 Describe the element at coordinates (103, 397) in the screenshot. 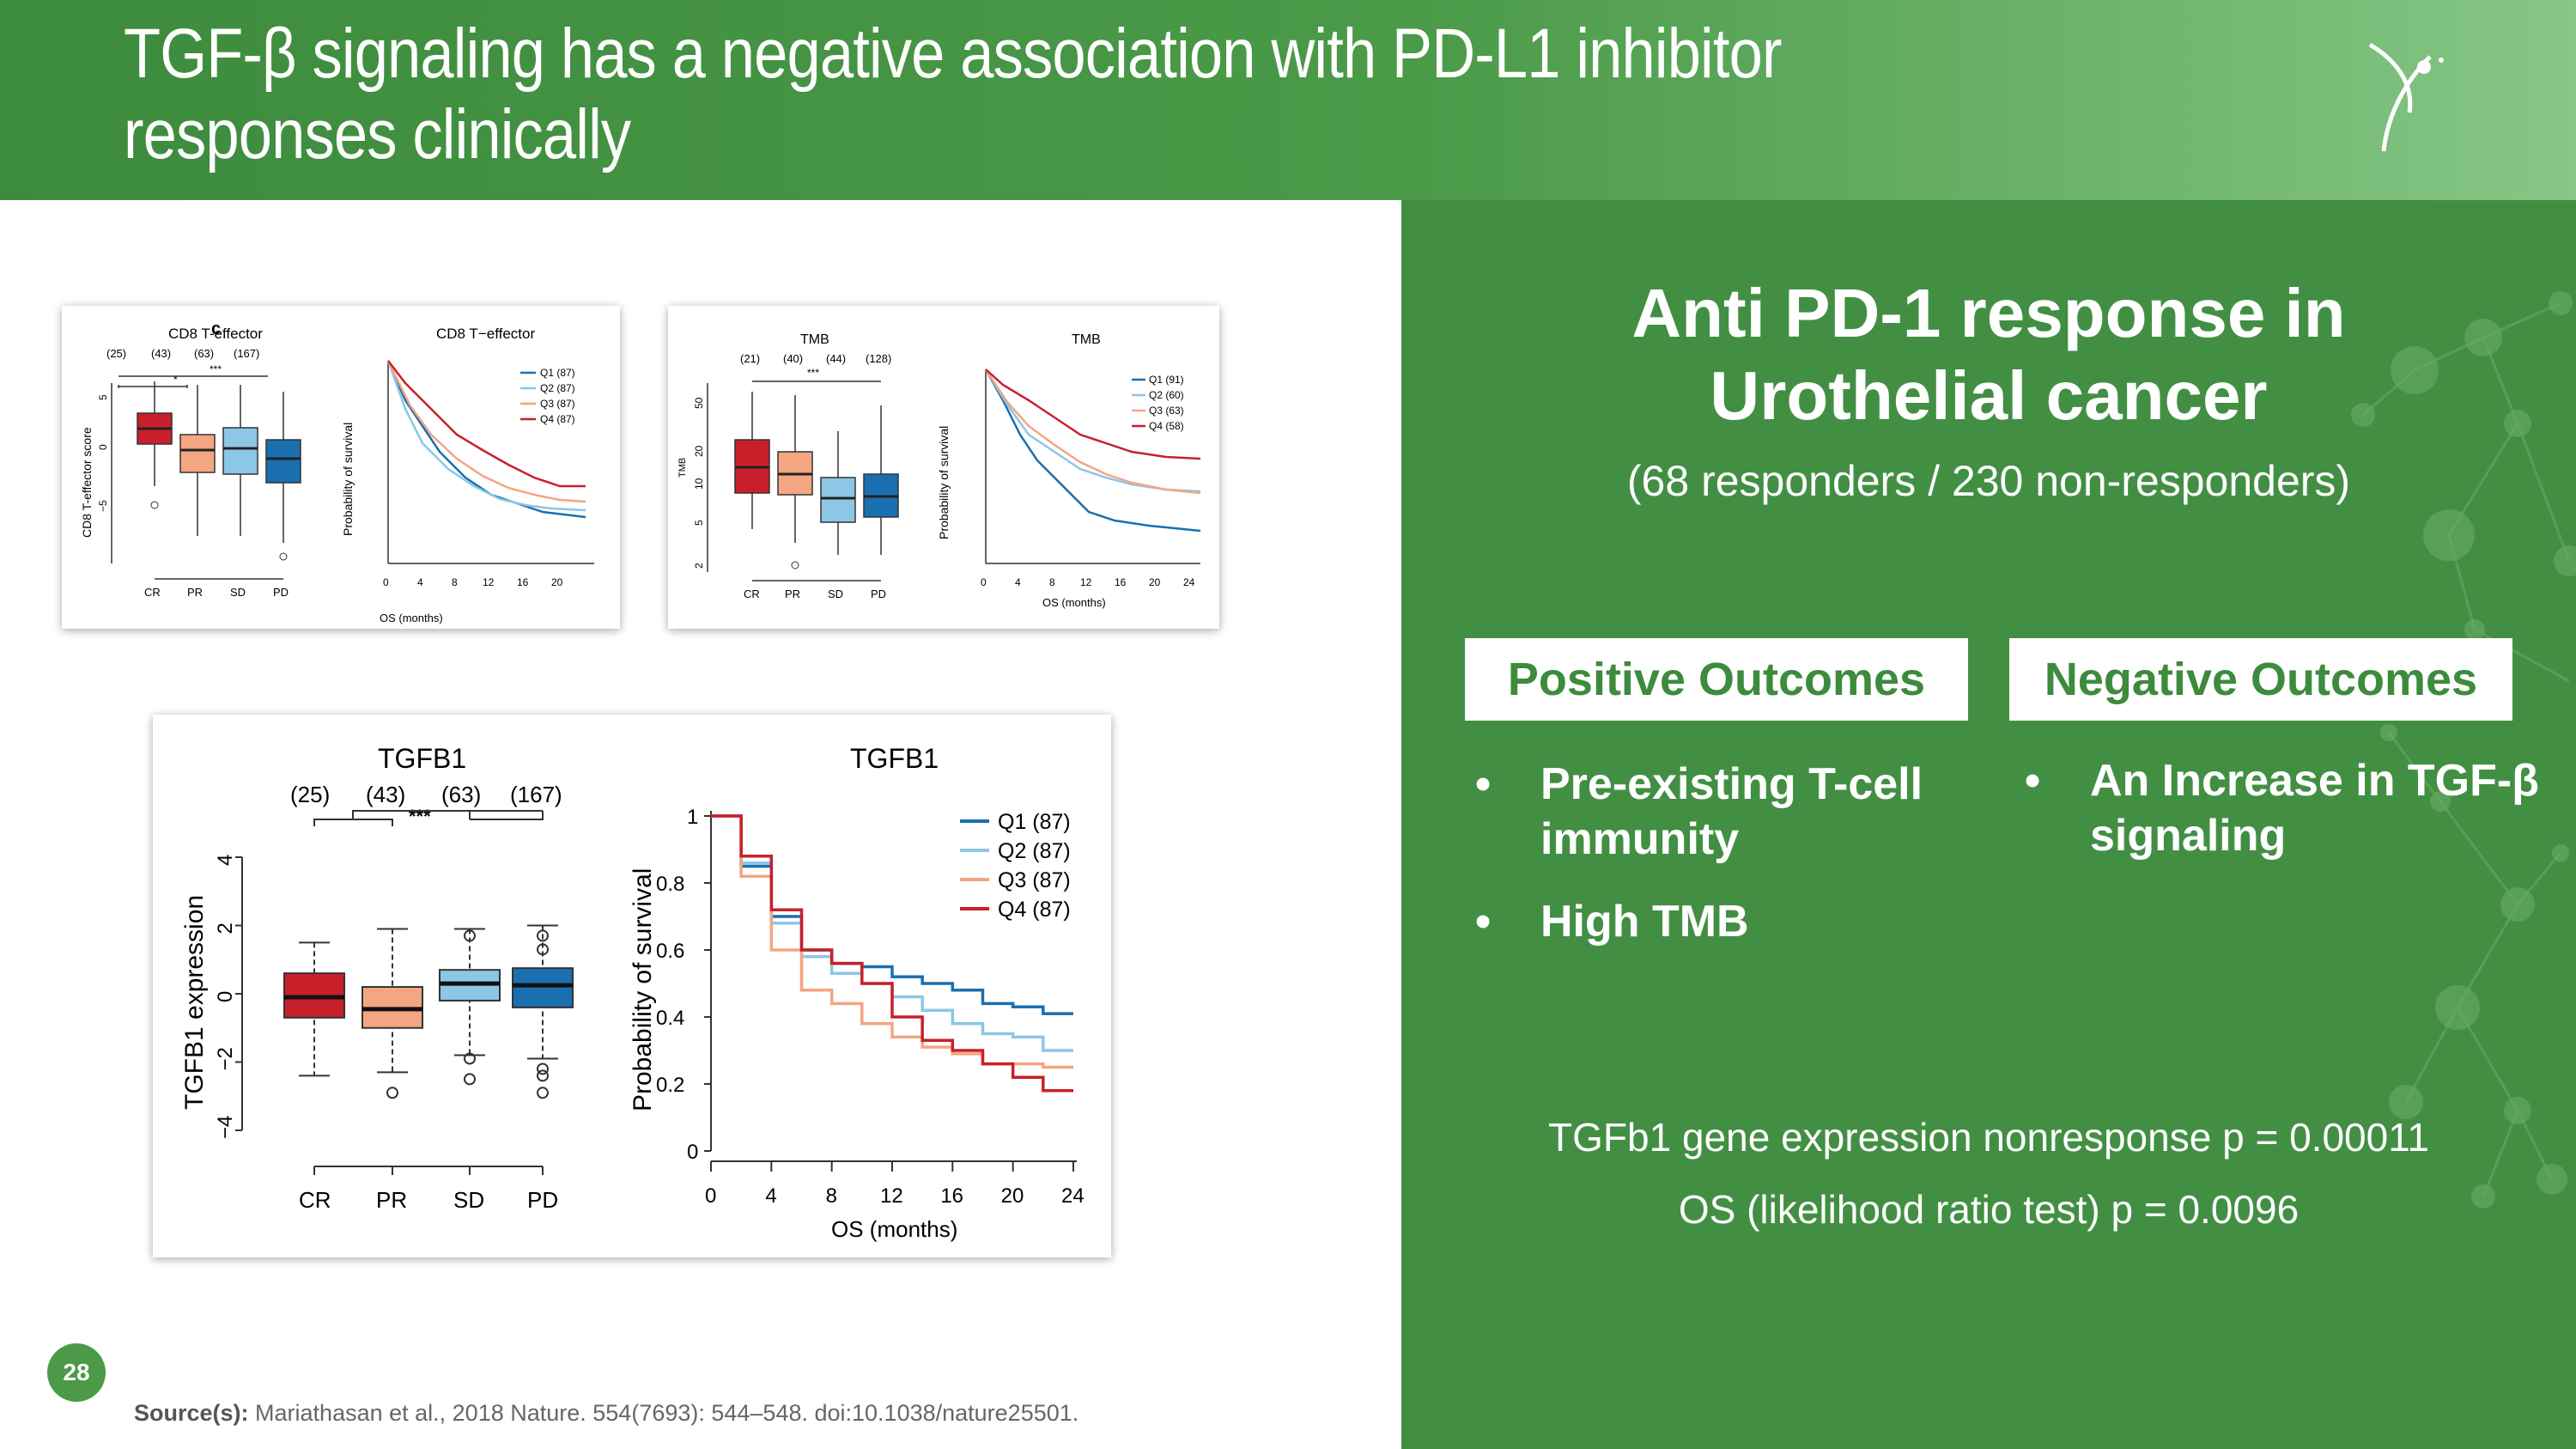

I see `y-tick-label: 5` at that location.